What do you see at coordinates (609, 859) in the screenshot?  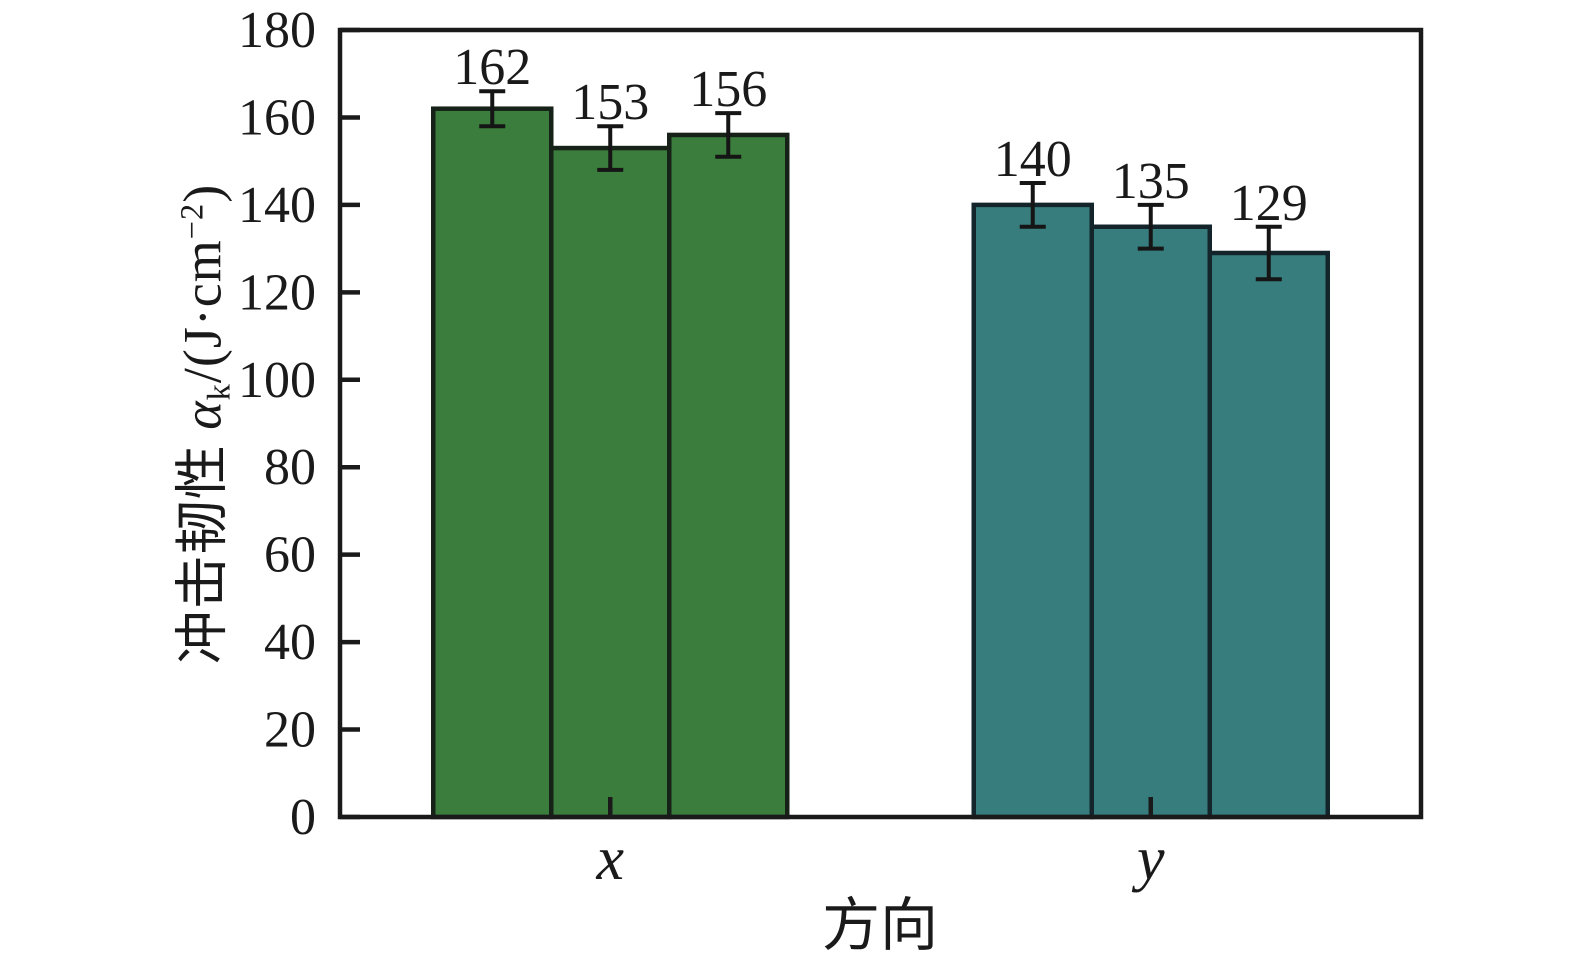 I see `x-tick-label: x` at bounding box center [609, 859].